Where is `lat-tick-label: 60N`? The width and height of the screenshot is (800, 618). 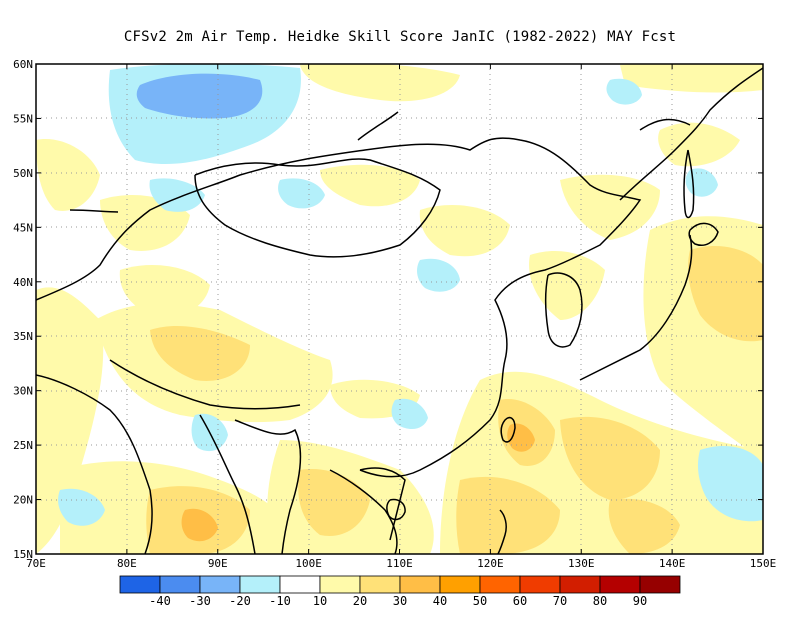 lat-tick-label: 60N is located at coordinates (23, 64).